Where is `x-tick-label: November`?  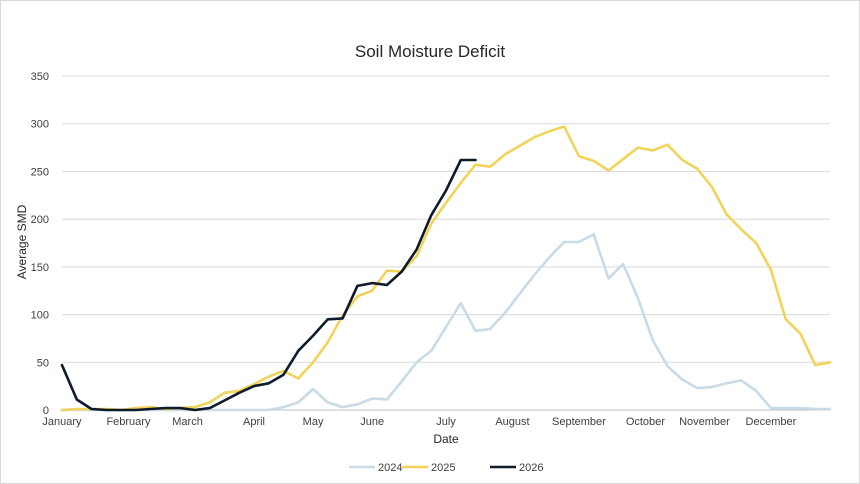
x-tick-label: November is located at coordinates (704, 422).